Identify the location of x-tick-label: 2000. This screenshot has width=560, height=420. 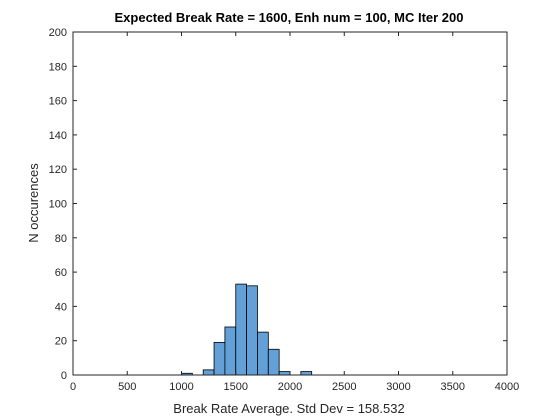
(290, 387).